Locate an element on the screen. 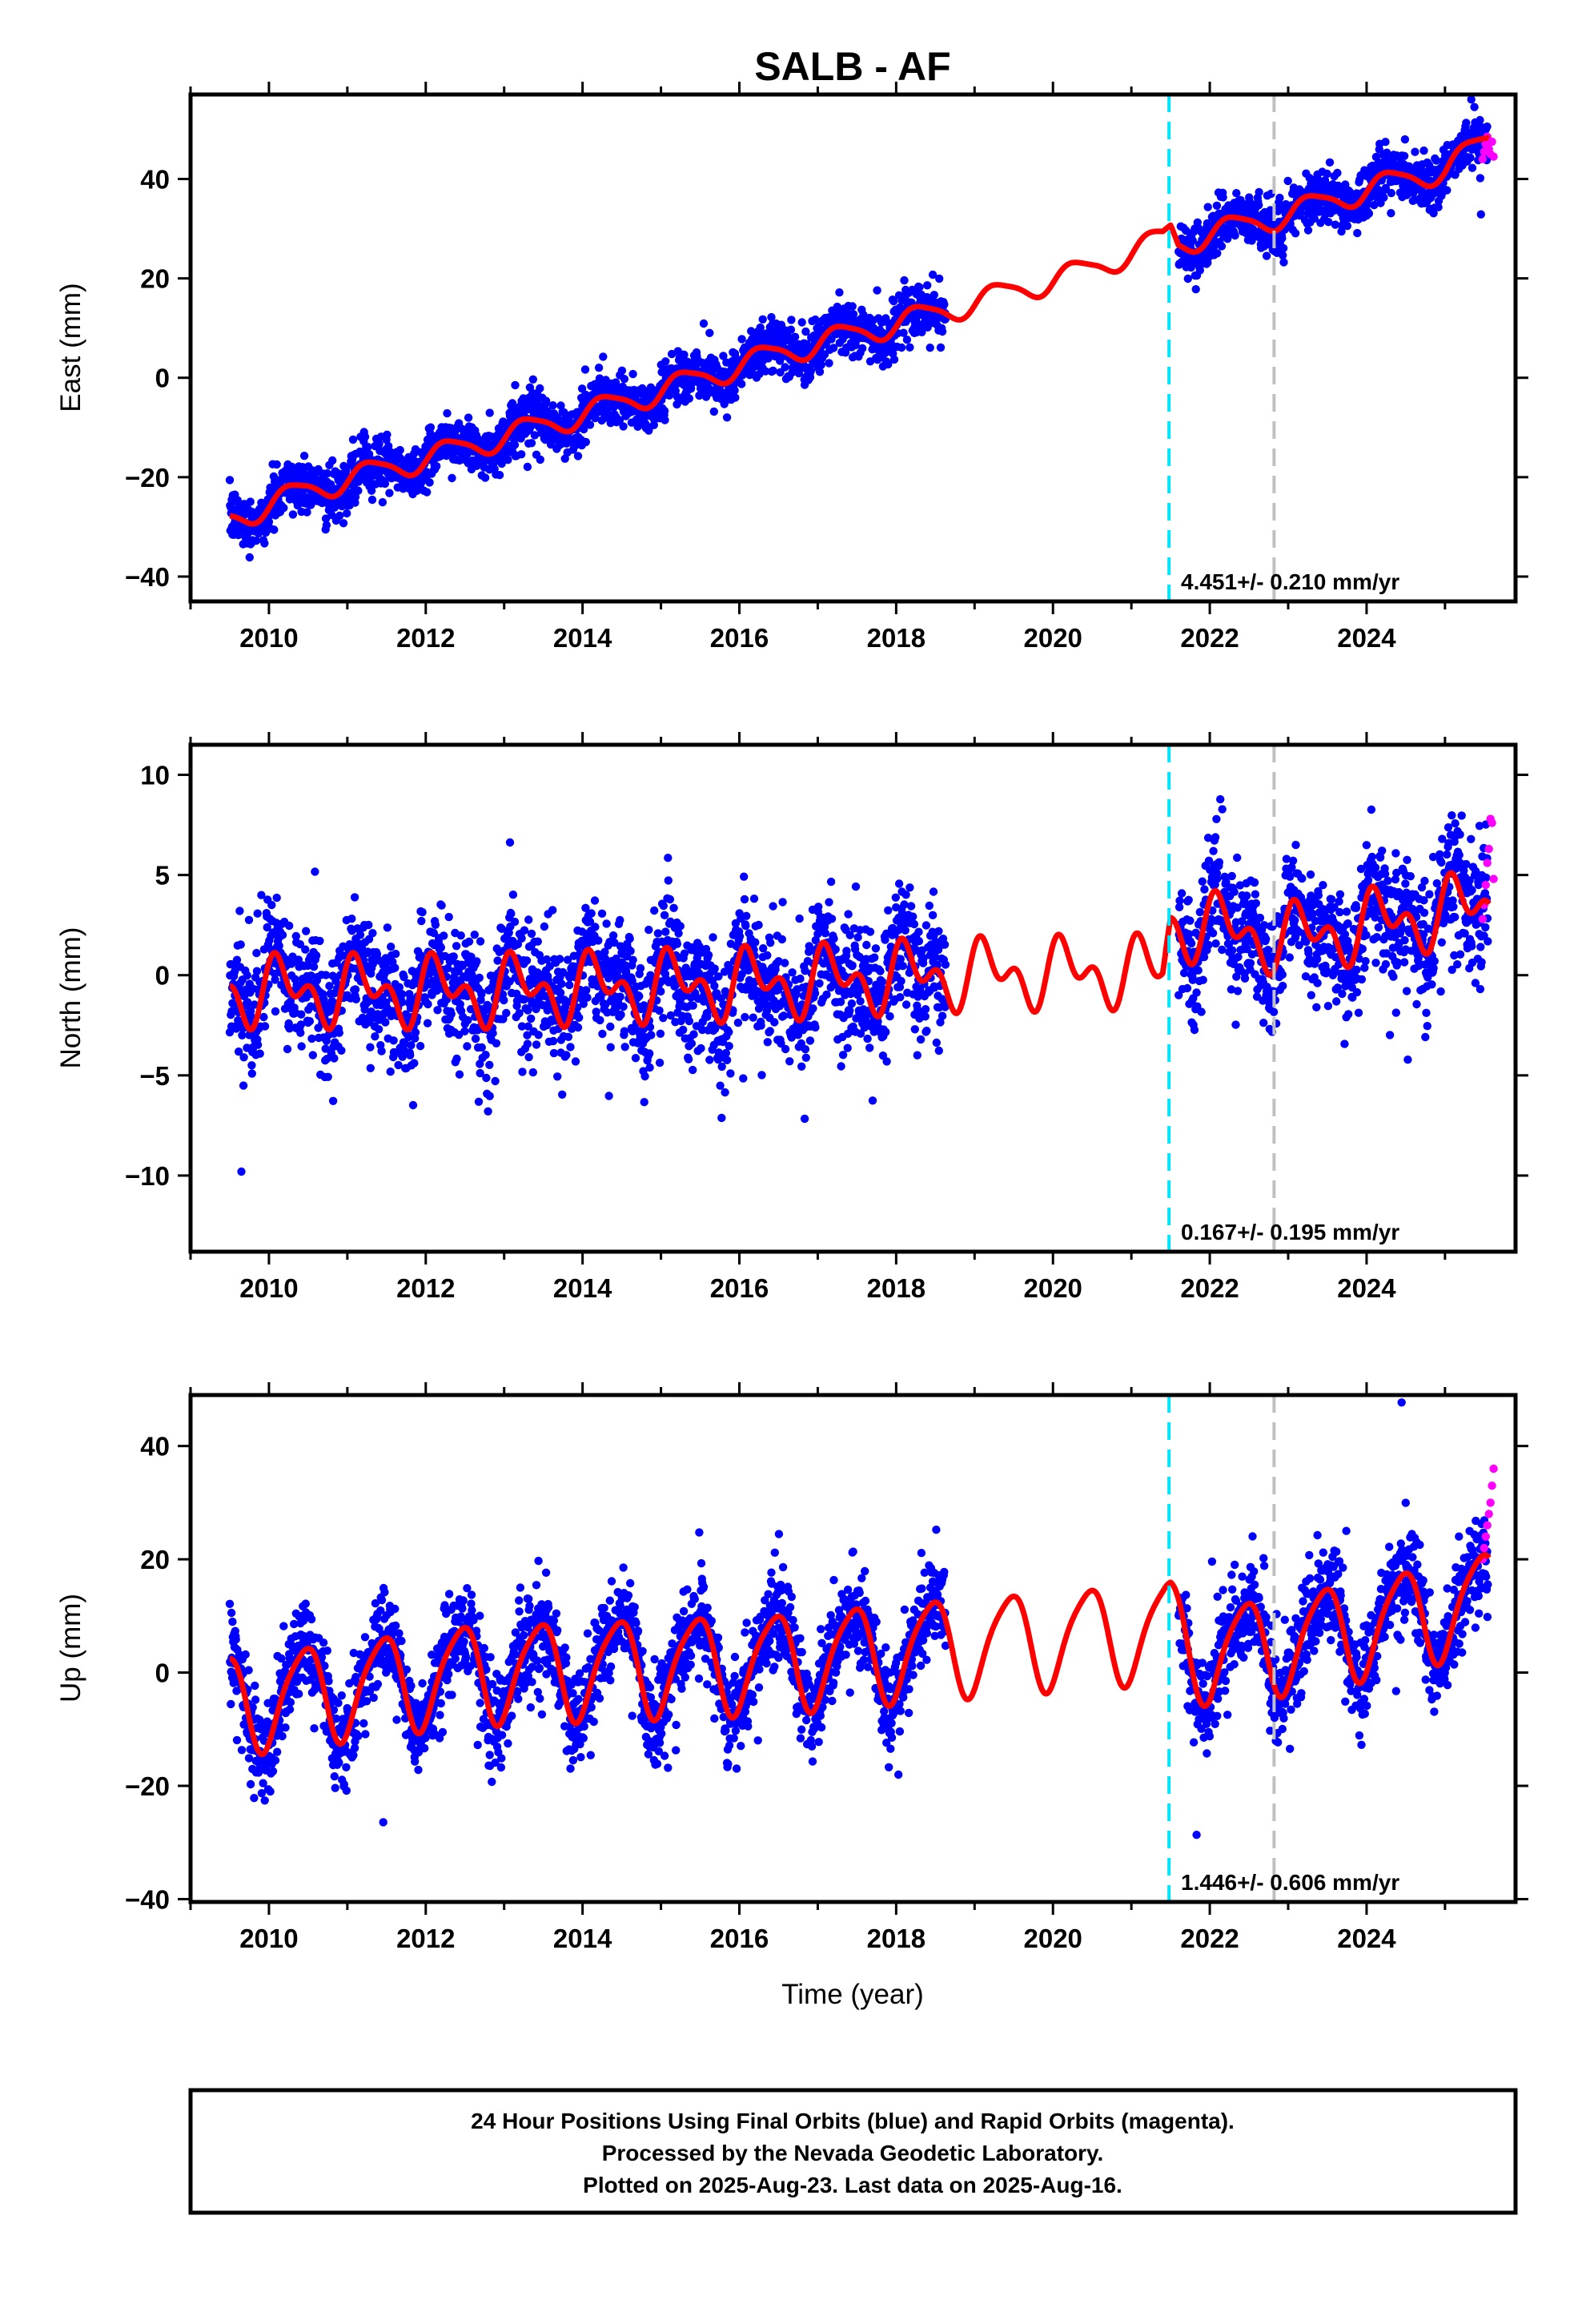  east-ylabel: East (mm) is located at coordinates (70, 347).